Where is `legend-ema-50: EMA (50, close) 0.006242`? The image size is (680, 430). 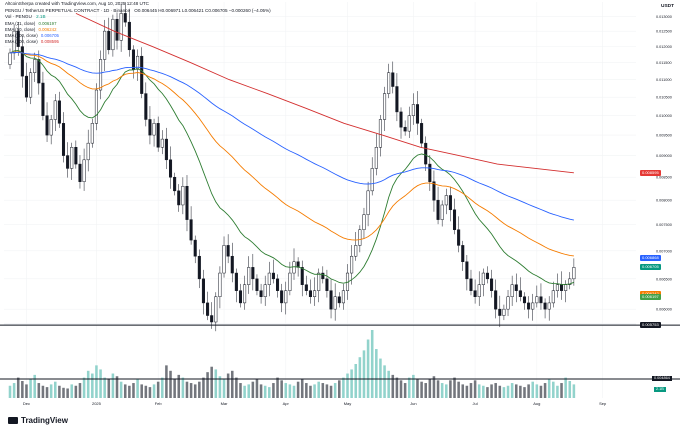 legend-ema-50: EMA (50, close) 0.006242 is located at coordinates (31, 29).